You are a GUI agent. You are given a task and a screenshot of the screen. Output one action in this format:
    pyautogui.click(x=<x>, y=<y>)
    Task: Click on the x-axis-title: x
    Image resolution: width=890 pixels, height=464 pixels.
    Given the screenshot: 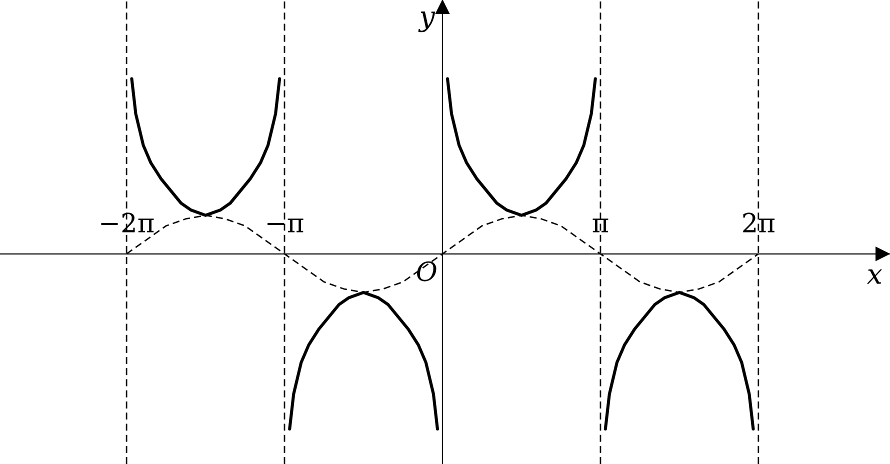 What is the action you would take?
    pyautogui.click(x=874, y=276)
    